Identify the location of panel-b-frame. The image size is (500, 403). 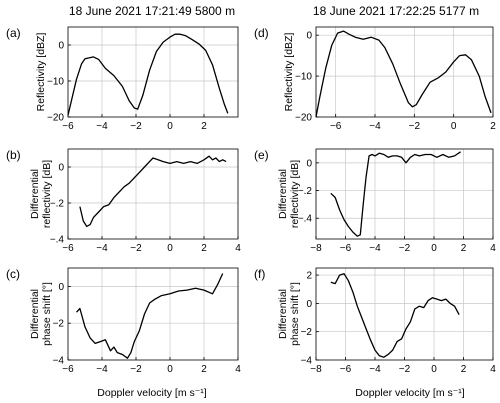
(153, 194).